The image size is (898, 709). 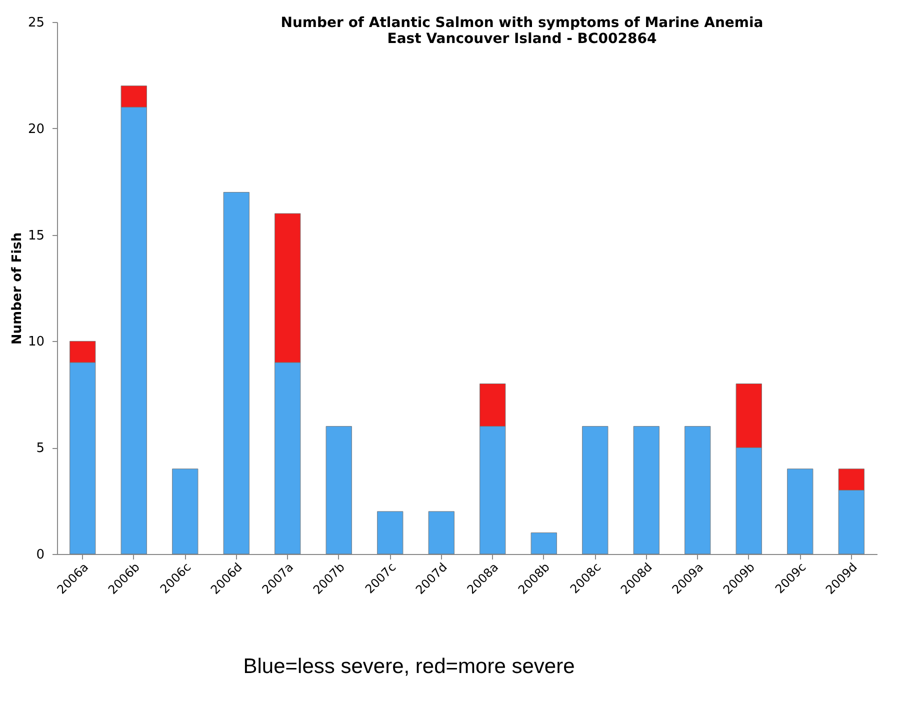 What do you see at coordinates (522, 23) in the screenshot?
I see `text: Number of Atlantic Salmon with symptoms of Marine Anemia` at bounding box center [522, 23].